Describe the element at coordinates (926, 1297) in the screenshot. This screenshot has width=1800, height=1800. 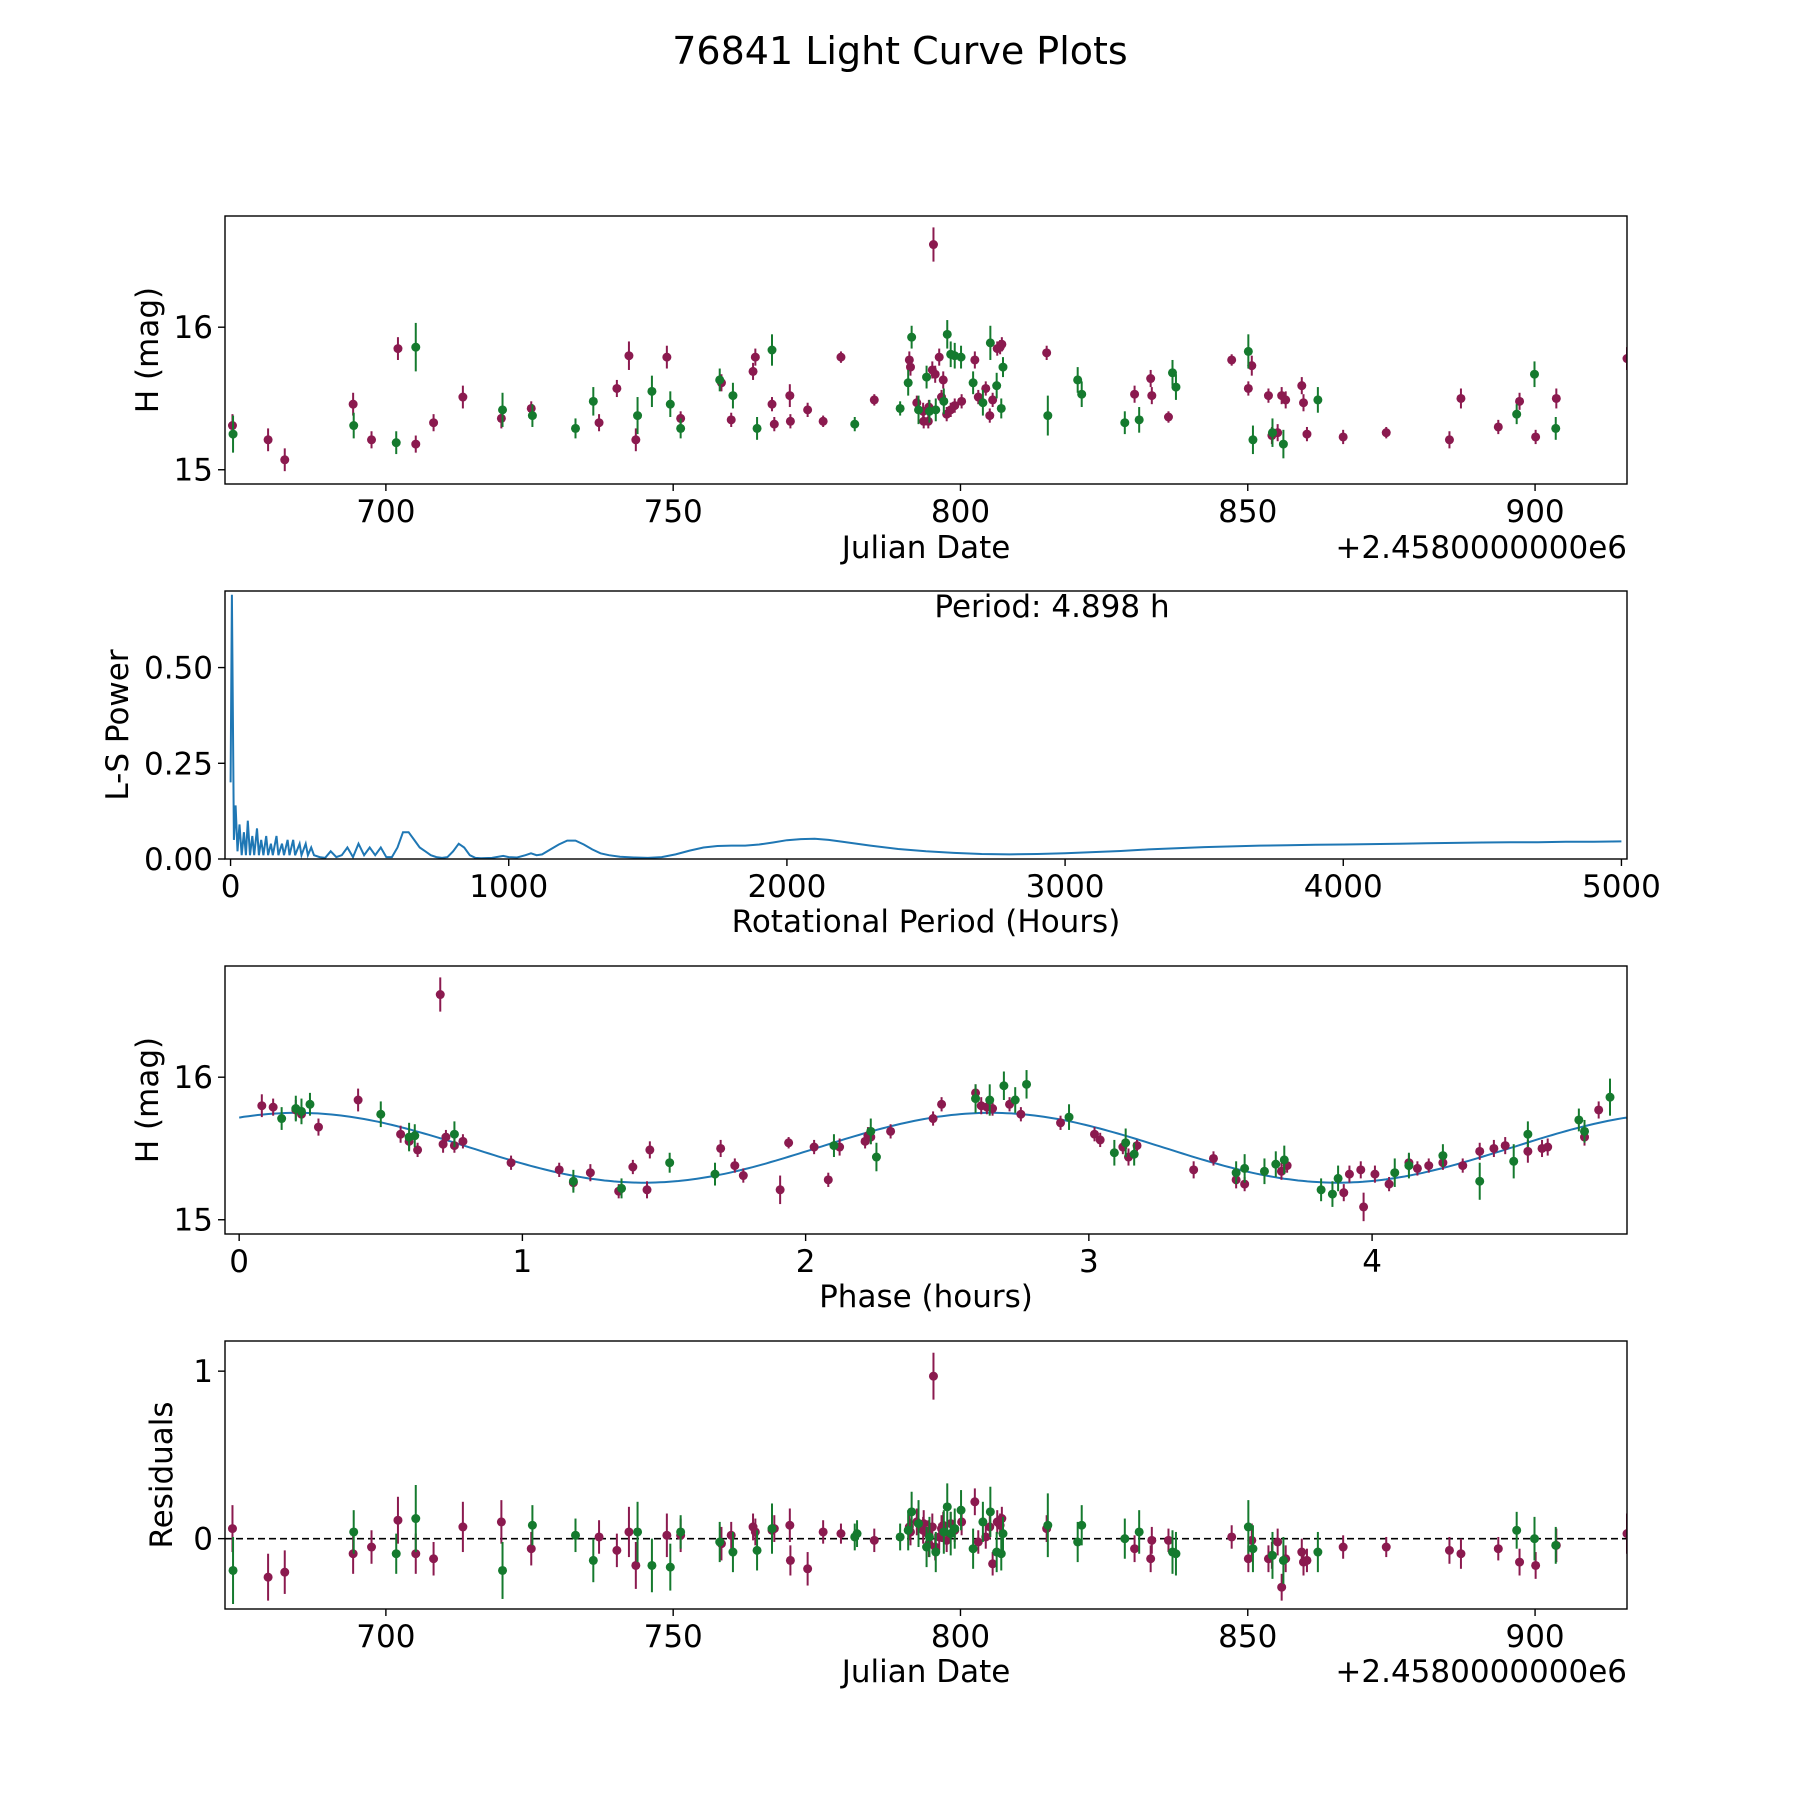
I see `phased-xlabel: Phase (hours)` at that location.